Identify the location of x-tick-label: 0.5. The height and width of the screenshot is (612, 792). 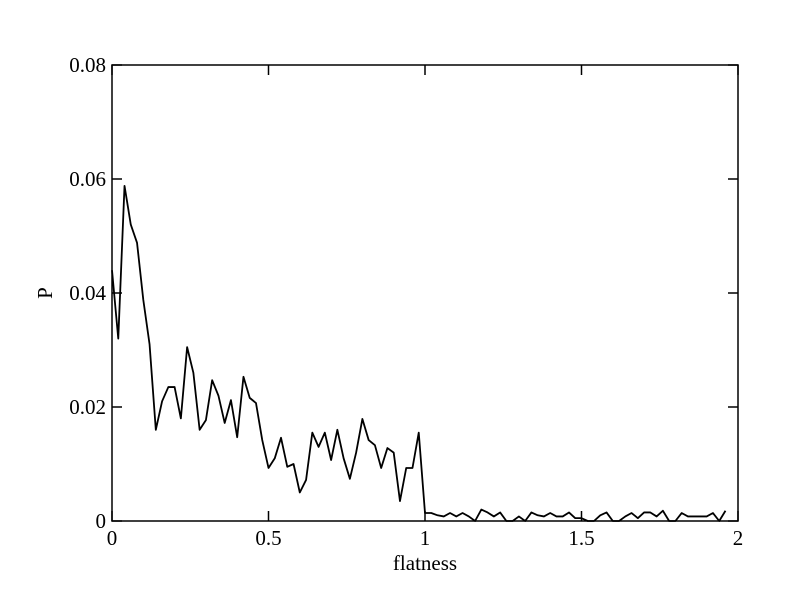
(268, 538).